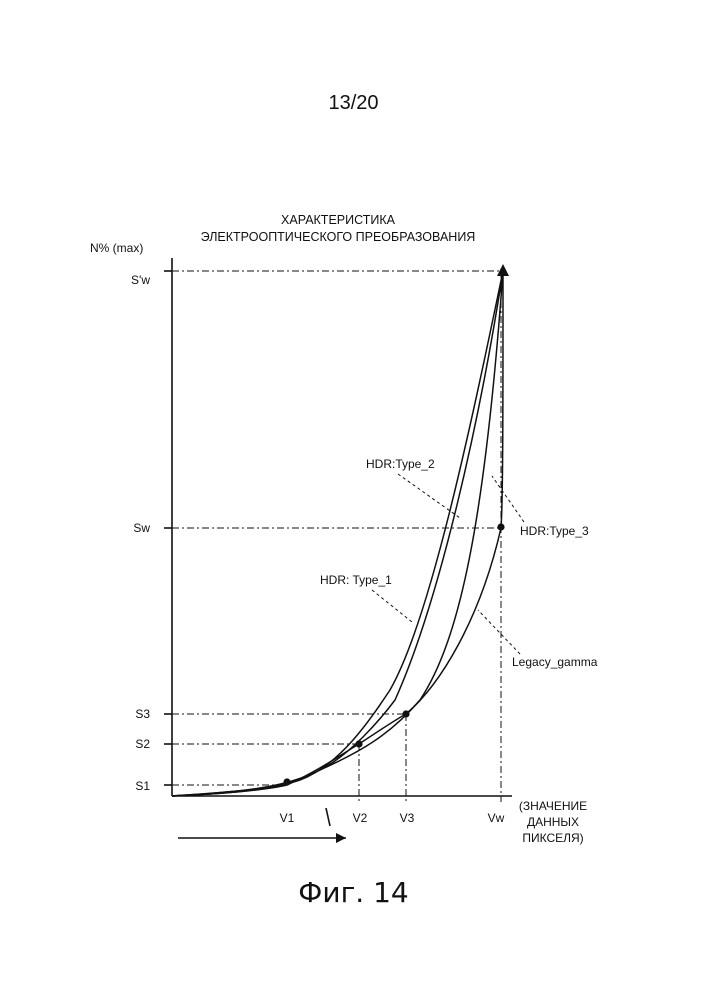  Describe the element at coordinates (338, 237) in the screenshot. I see `chart-title-line-2: ЭЛЕКТРООПТИЧЕСКОГО ПРЕОБРАЗОВАНИЯ` at that location.